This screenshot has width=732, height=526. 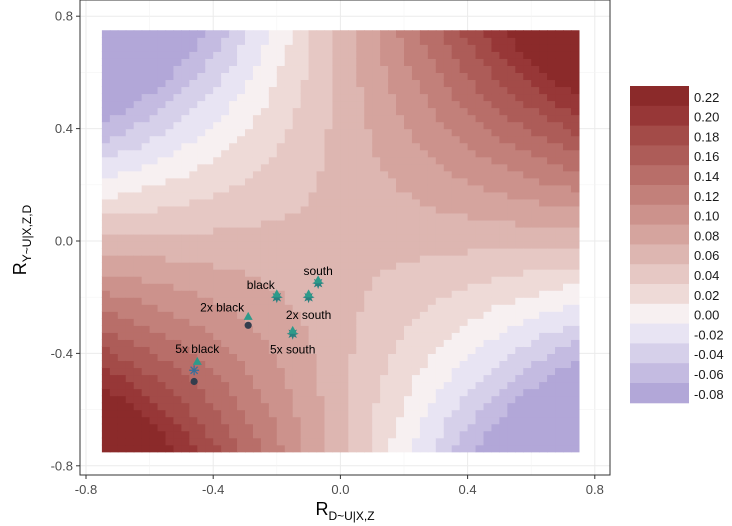 I want to click on point-label: 2x black, so click(x=222, y=308).